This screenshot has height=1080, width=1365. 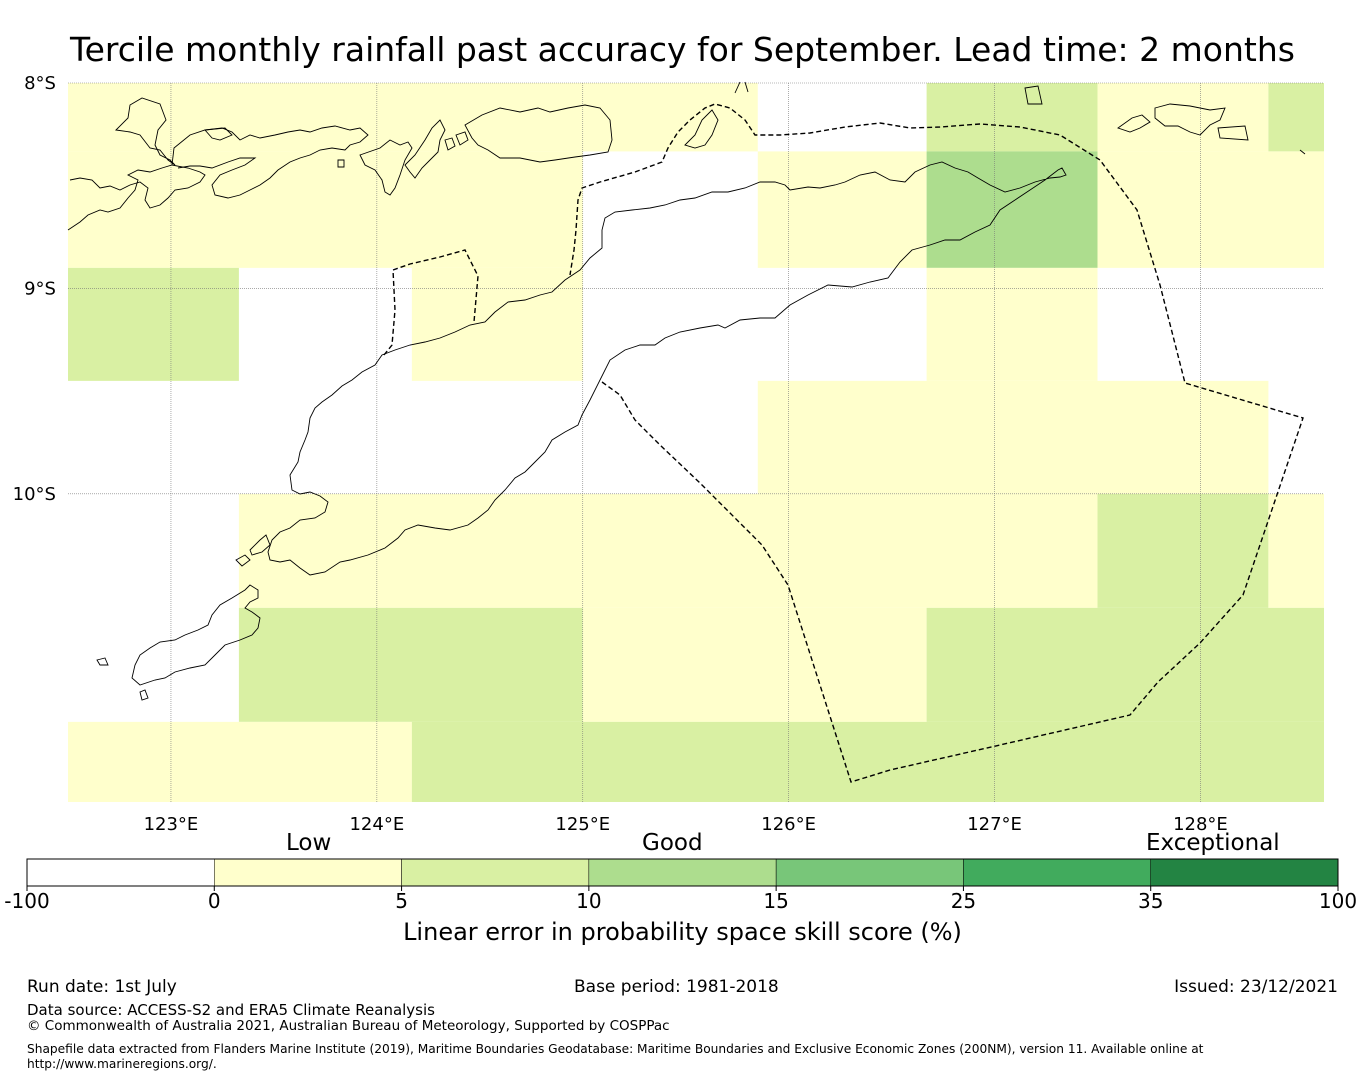 I want to click on colorbar-tick-label: 100, so click(x=1338, y=901).